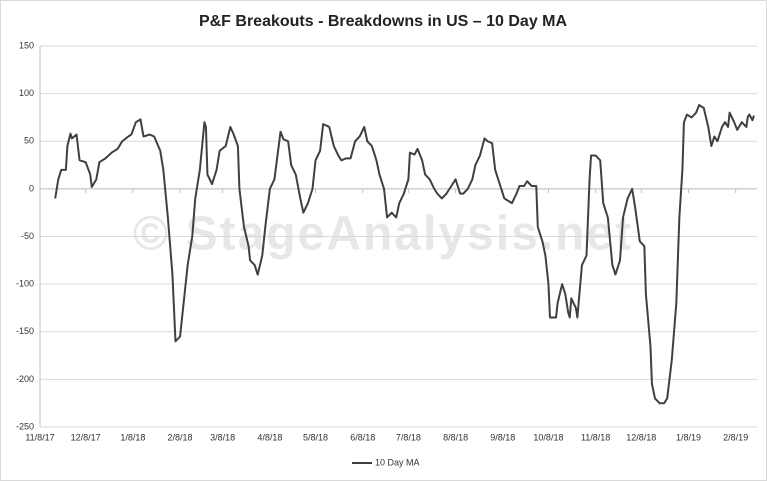 This screenshot has height=481, width=767. I want to click on x-tick-label: 2/8/18, so click(180, 437).